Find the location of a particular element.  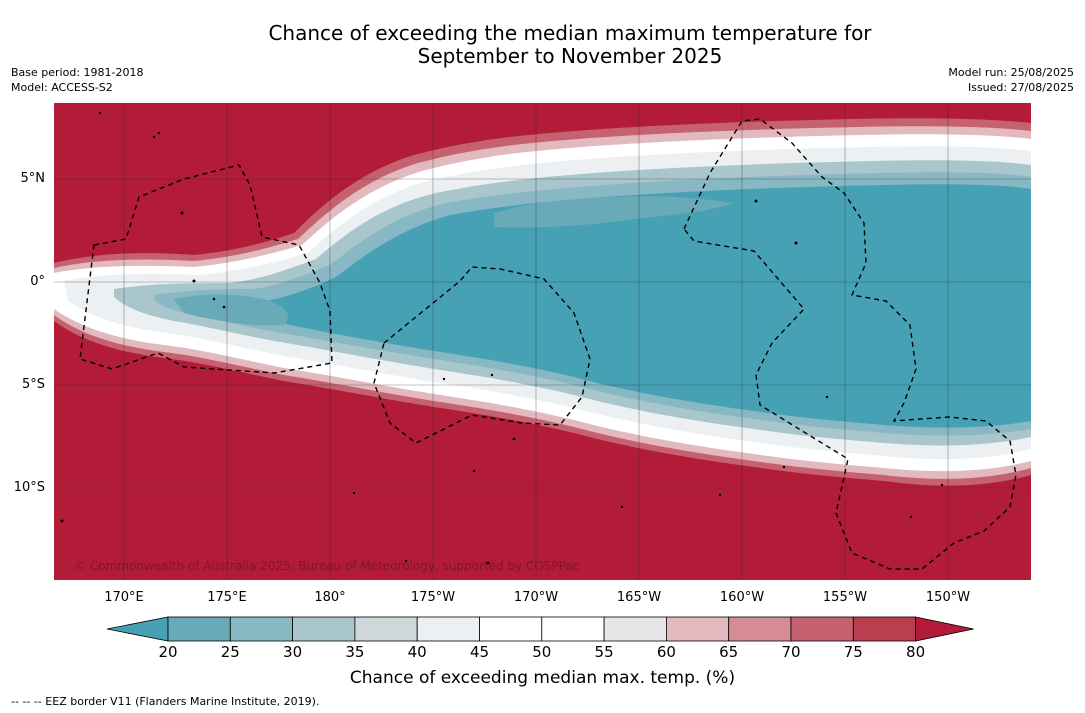

lat-label-5n: 5°N is located at coordinates (33, 178).